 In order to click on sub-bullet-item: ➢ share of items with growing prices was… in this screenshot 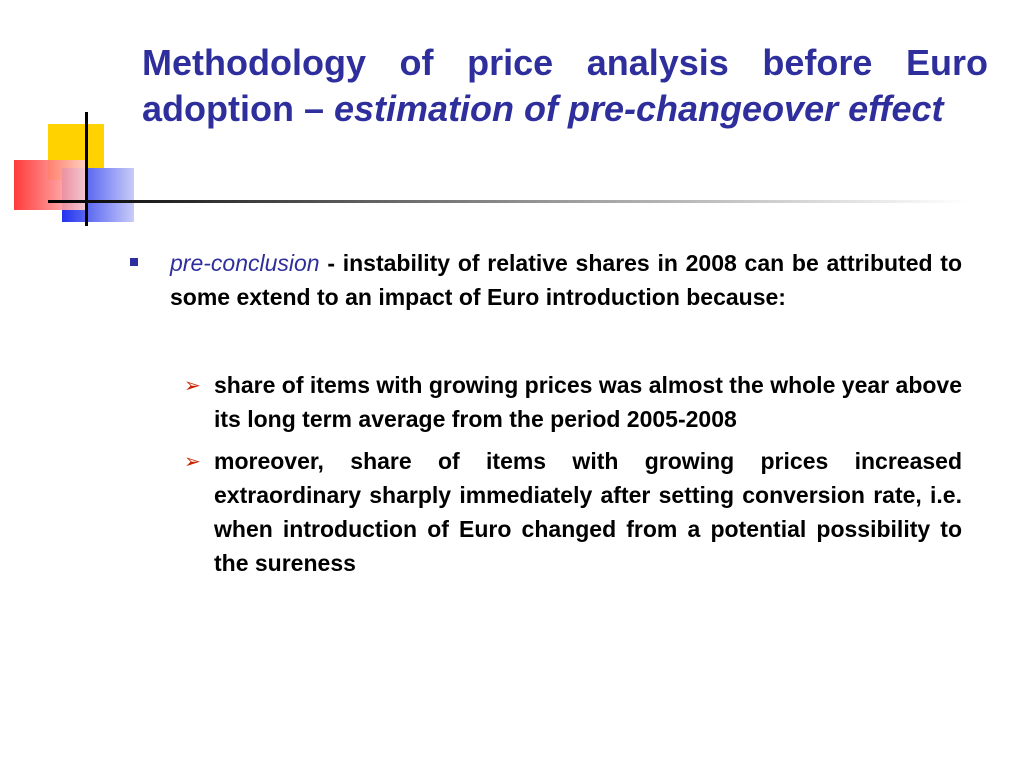, I will do `click(546, 402)`.